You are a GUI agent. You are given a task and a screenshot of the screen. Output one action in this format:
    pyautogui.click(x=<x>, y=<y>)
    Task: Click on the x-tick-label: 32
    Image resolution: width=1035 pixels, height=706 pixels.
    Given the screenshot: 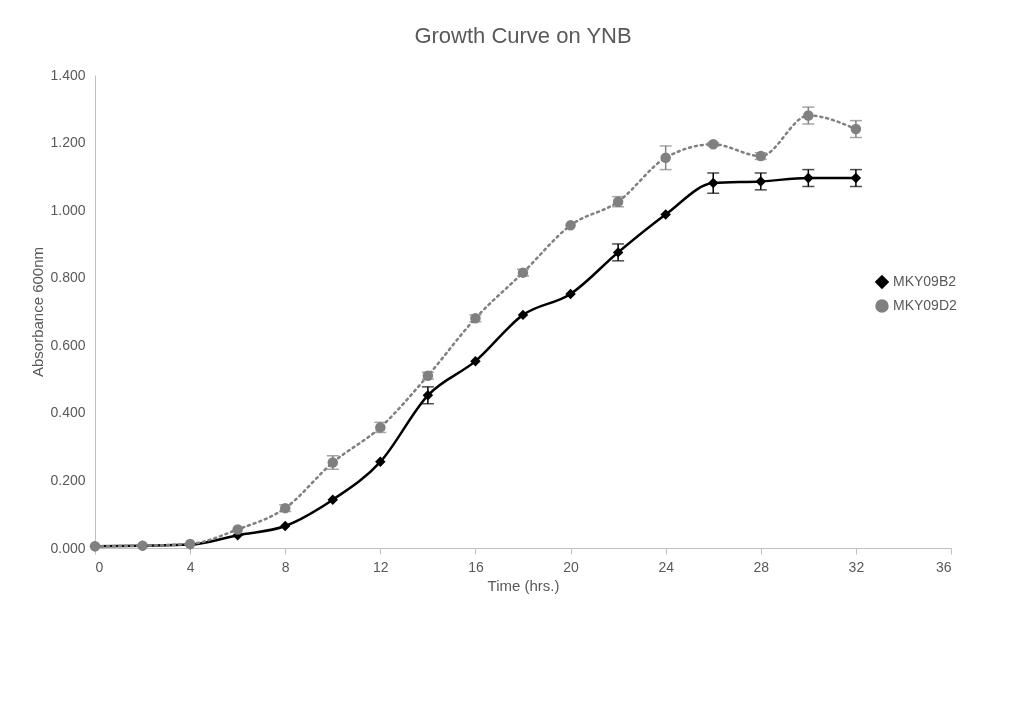 What is the action you would take?
    pyautogui.click(x=856, y=566)
    